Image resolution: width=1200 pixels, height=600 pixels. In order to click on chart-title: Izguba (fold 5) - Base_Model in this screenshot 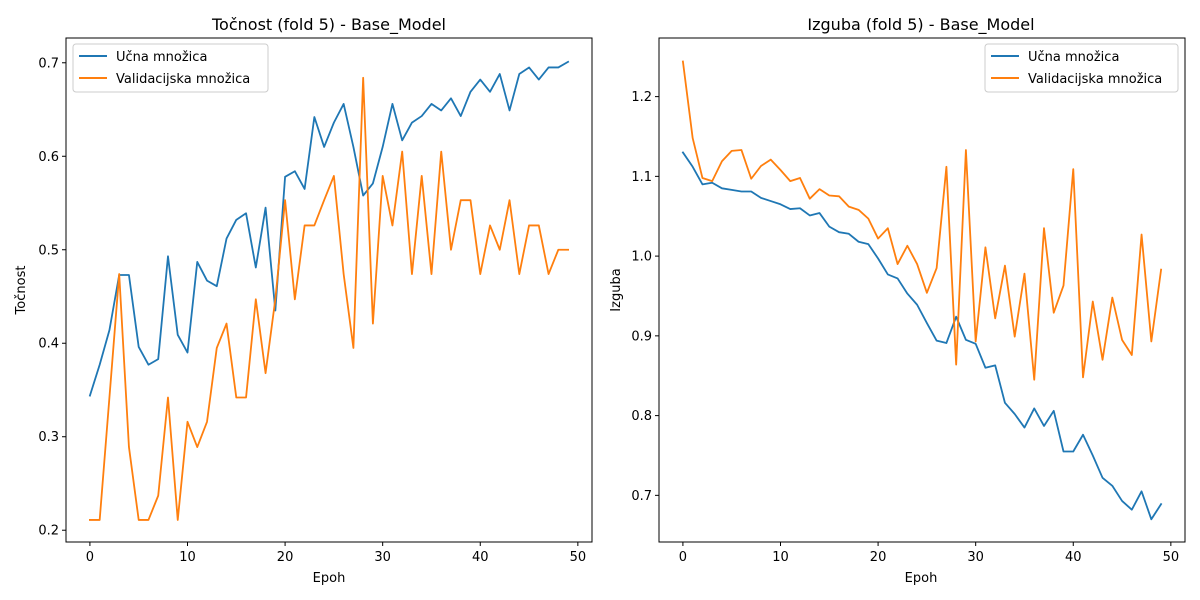, I will do `click(920, 25)`.